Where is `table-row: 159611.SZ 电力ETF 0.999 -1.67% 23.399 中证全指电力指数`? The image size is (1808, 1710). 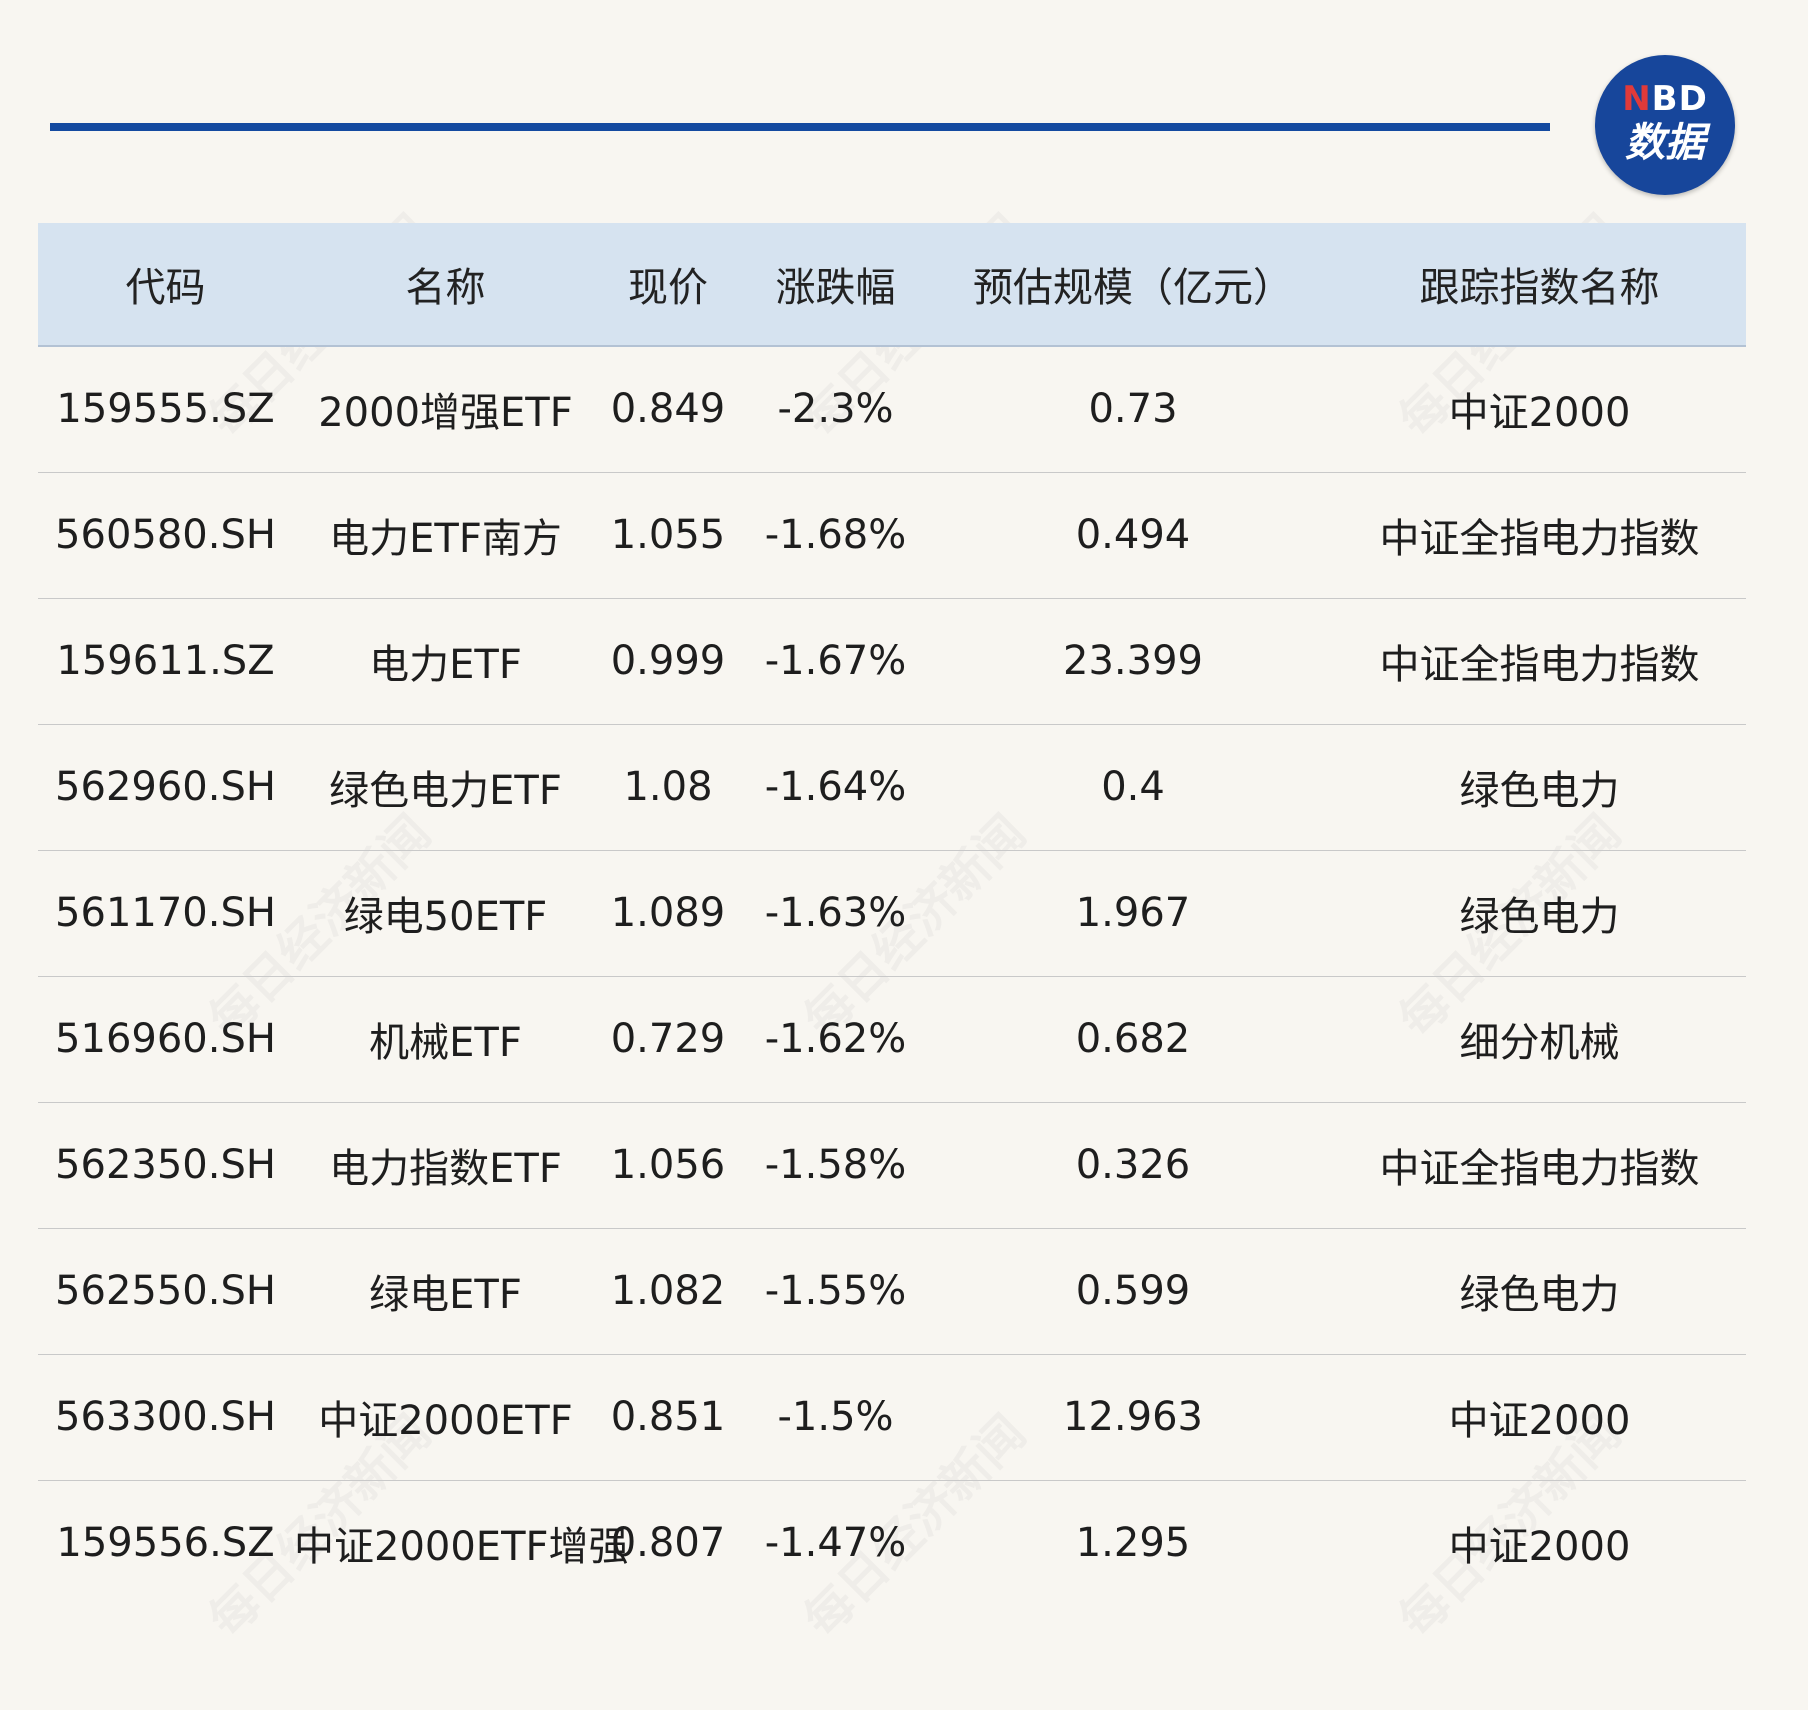
table-row: 159611.SZ 电力ETF 0.999 -1.67% 23.399 中证全指电力指数 is located at coordinates (892, 661).